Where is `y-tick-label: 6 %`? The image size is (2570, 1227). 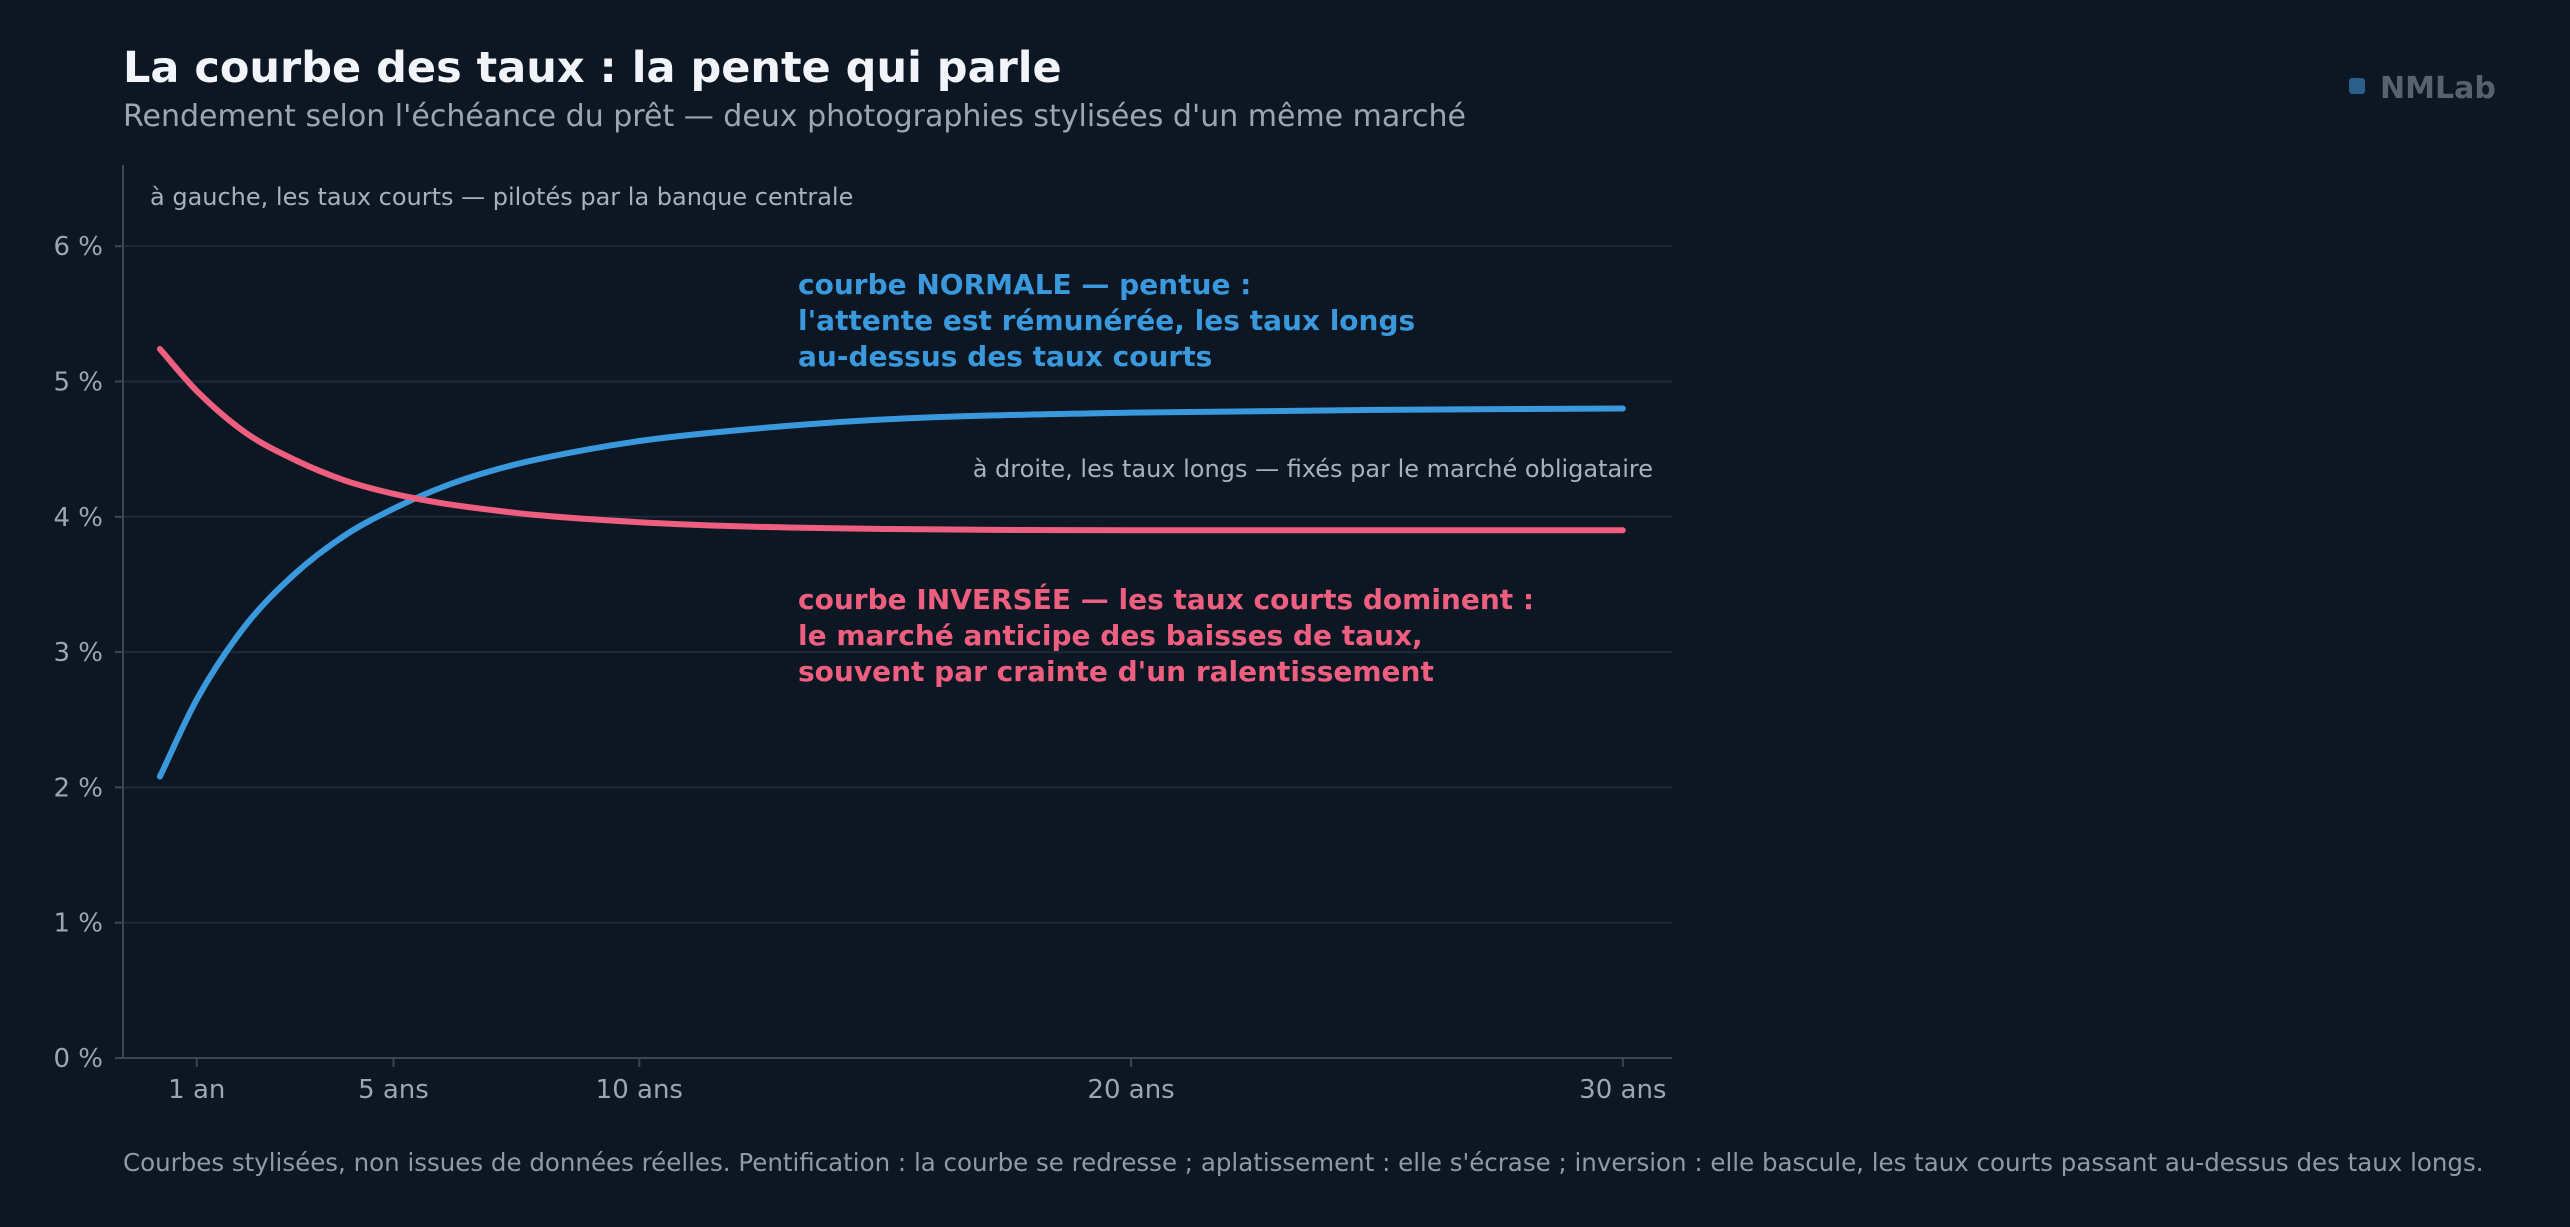 y-tick-label: 6 % is located at coordinates (78, 247).